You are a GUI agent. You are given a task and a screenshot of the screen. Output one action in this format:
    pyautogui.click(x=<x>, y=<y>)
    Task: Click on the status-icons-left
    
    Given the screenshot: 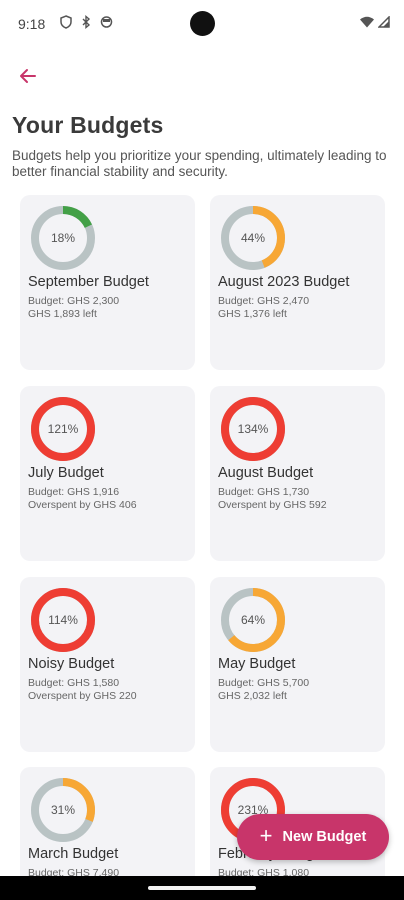 What is the action you would take?
    pyautogui.click(x=86, y=22)
    